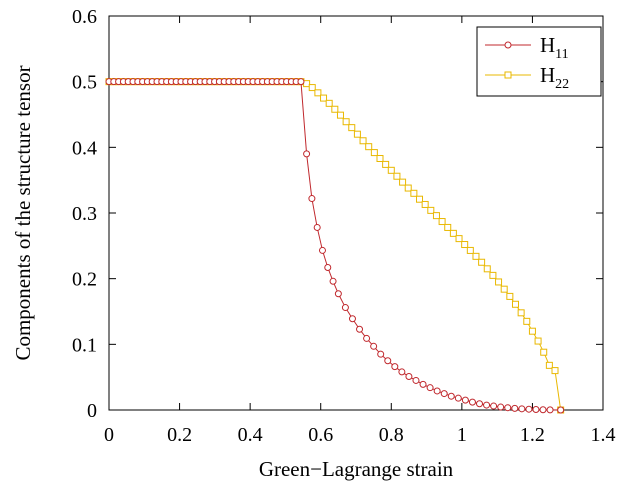  Describe the element at coordinates (84, 345) in the screenshot. I see `y-tick-label: 0.1` at that location.